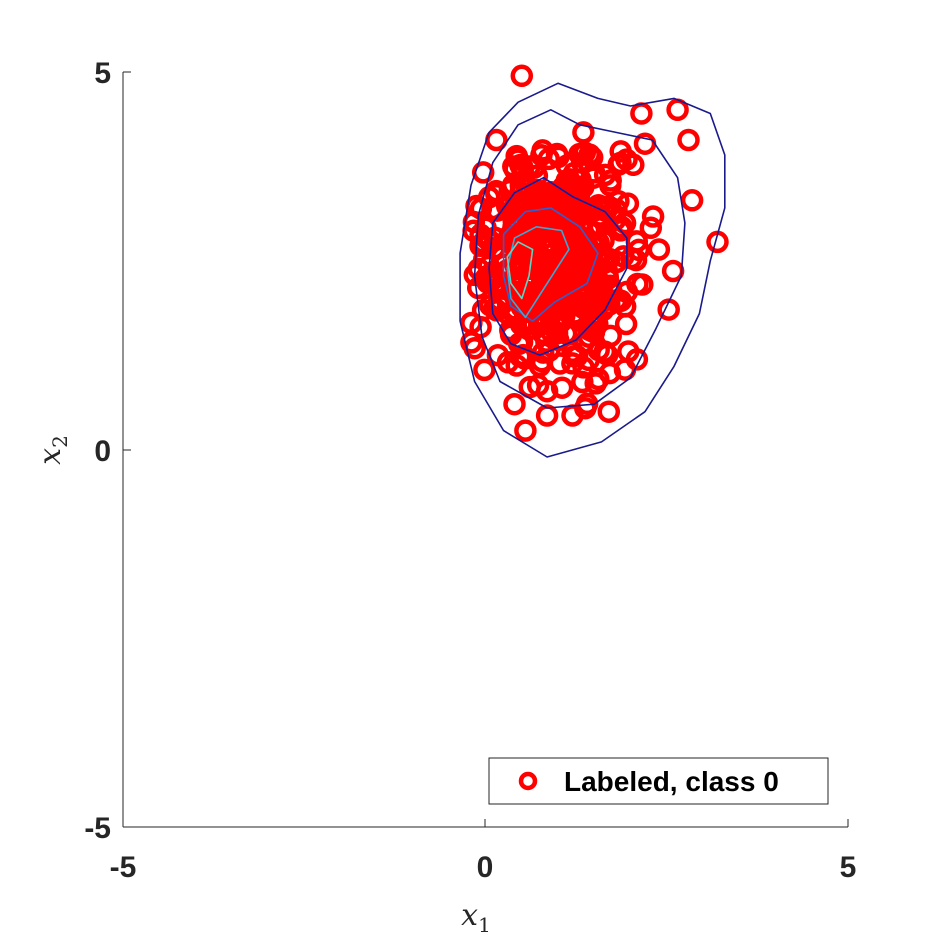 Image resolution: width=938 pixels, height=938 pixels. I want to click on x-axis-label-subscript: 1, so click(484, 925).